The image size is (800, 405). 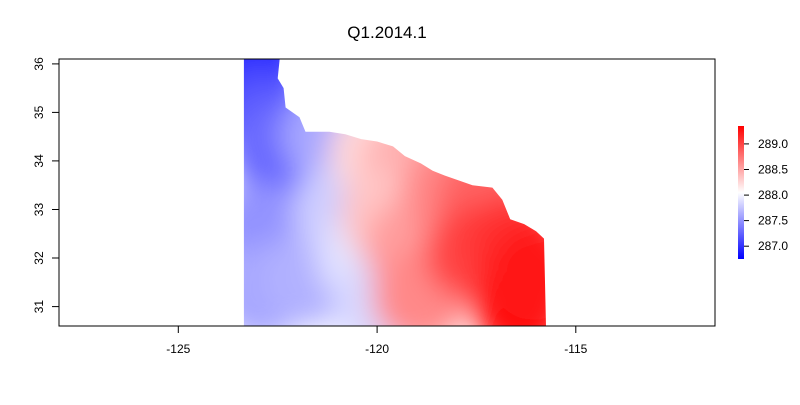 What do you see at coordinates (575, 349) in the screenshot?
I see `x-tick-label: -115` at bounding box center [575, 349].